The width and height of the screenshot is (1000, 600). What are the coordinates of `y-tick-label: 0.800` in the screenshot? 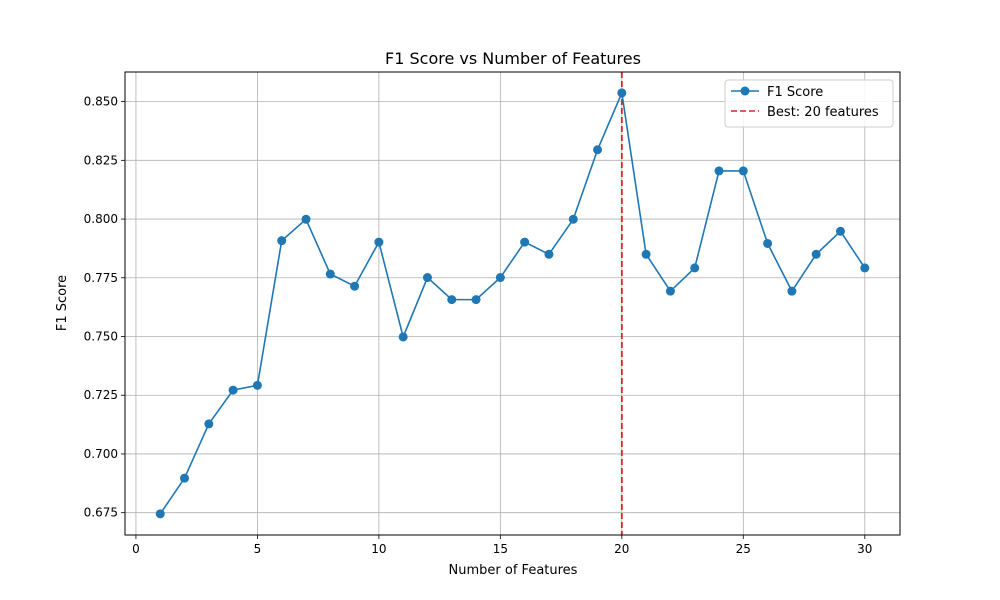 It's located at (101, 219).